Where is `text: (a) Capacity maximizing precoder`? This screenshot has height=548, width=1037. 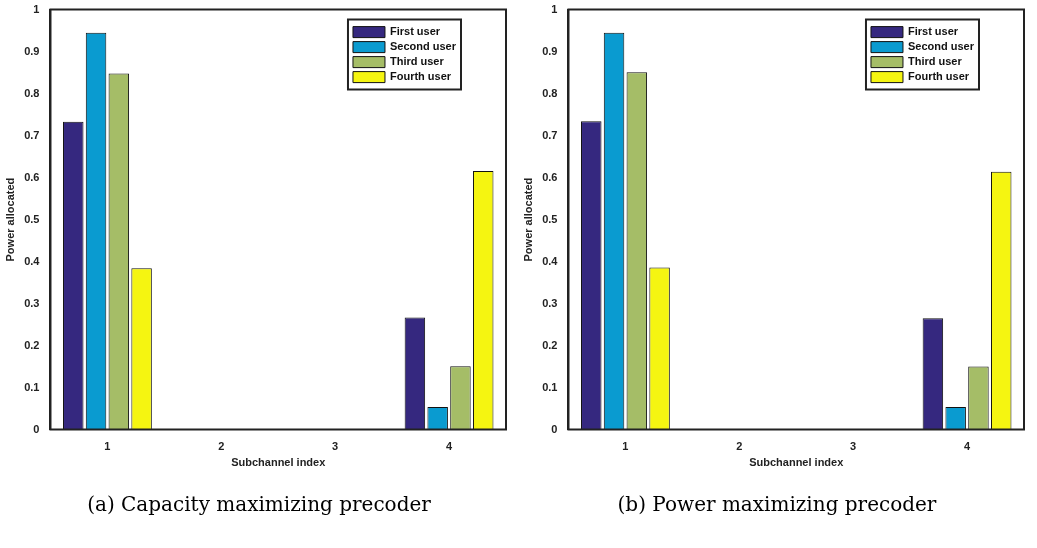 text: (a) Capacity maximizing precoder is located at coordinates (259, 504).